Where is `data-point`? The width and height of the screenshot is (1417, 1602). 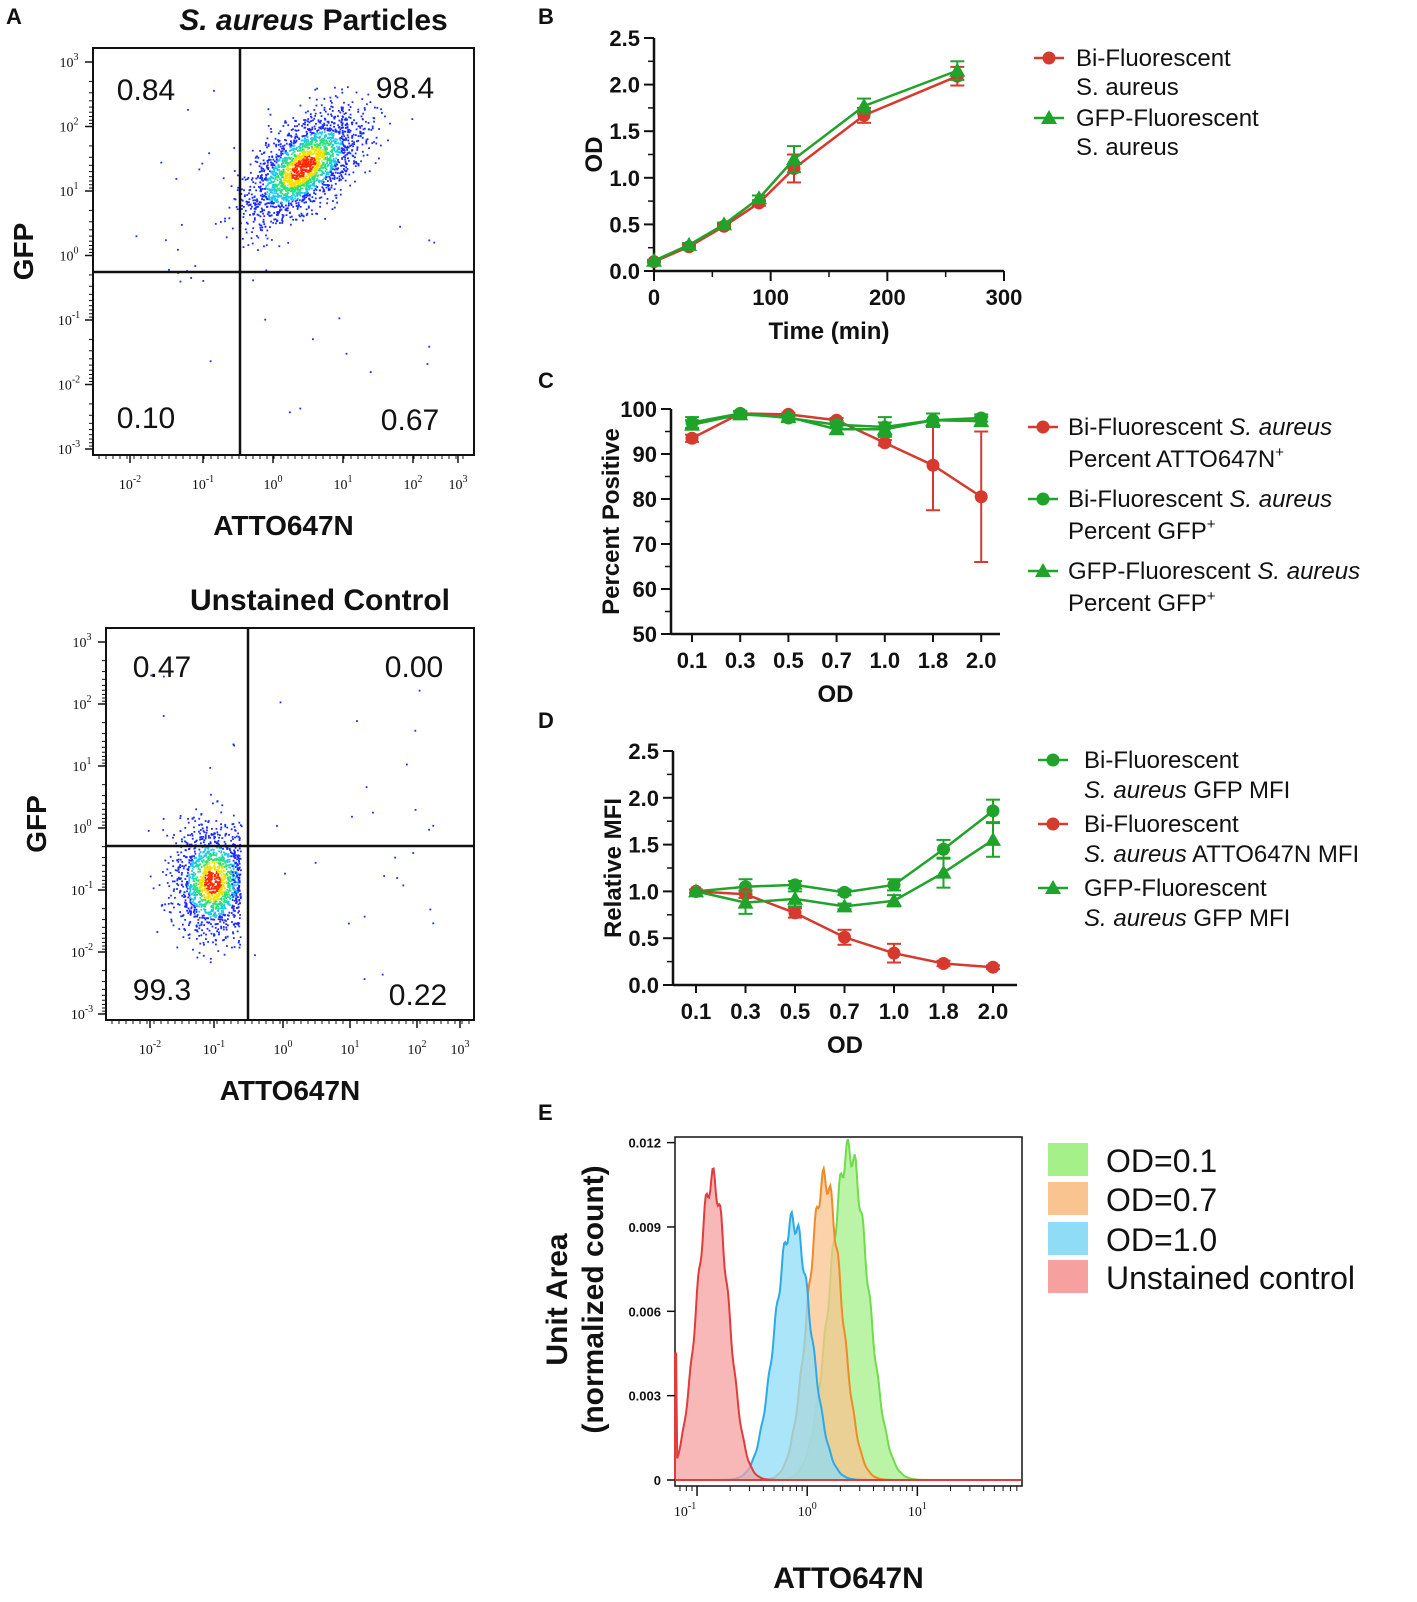
data-point is located at coordinates (981, 497).